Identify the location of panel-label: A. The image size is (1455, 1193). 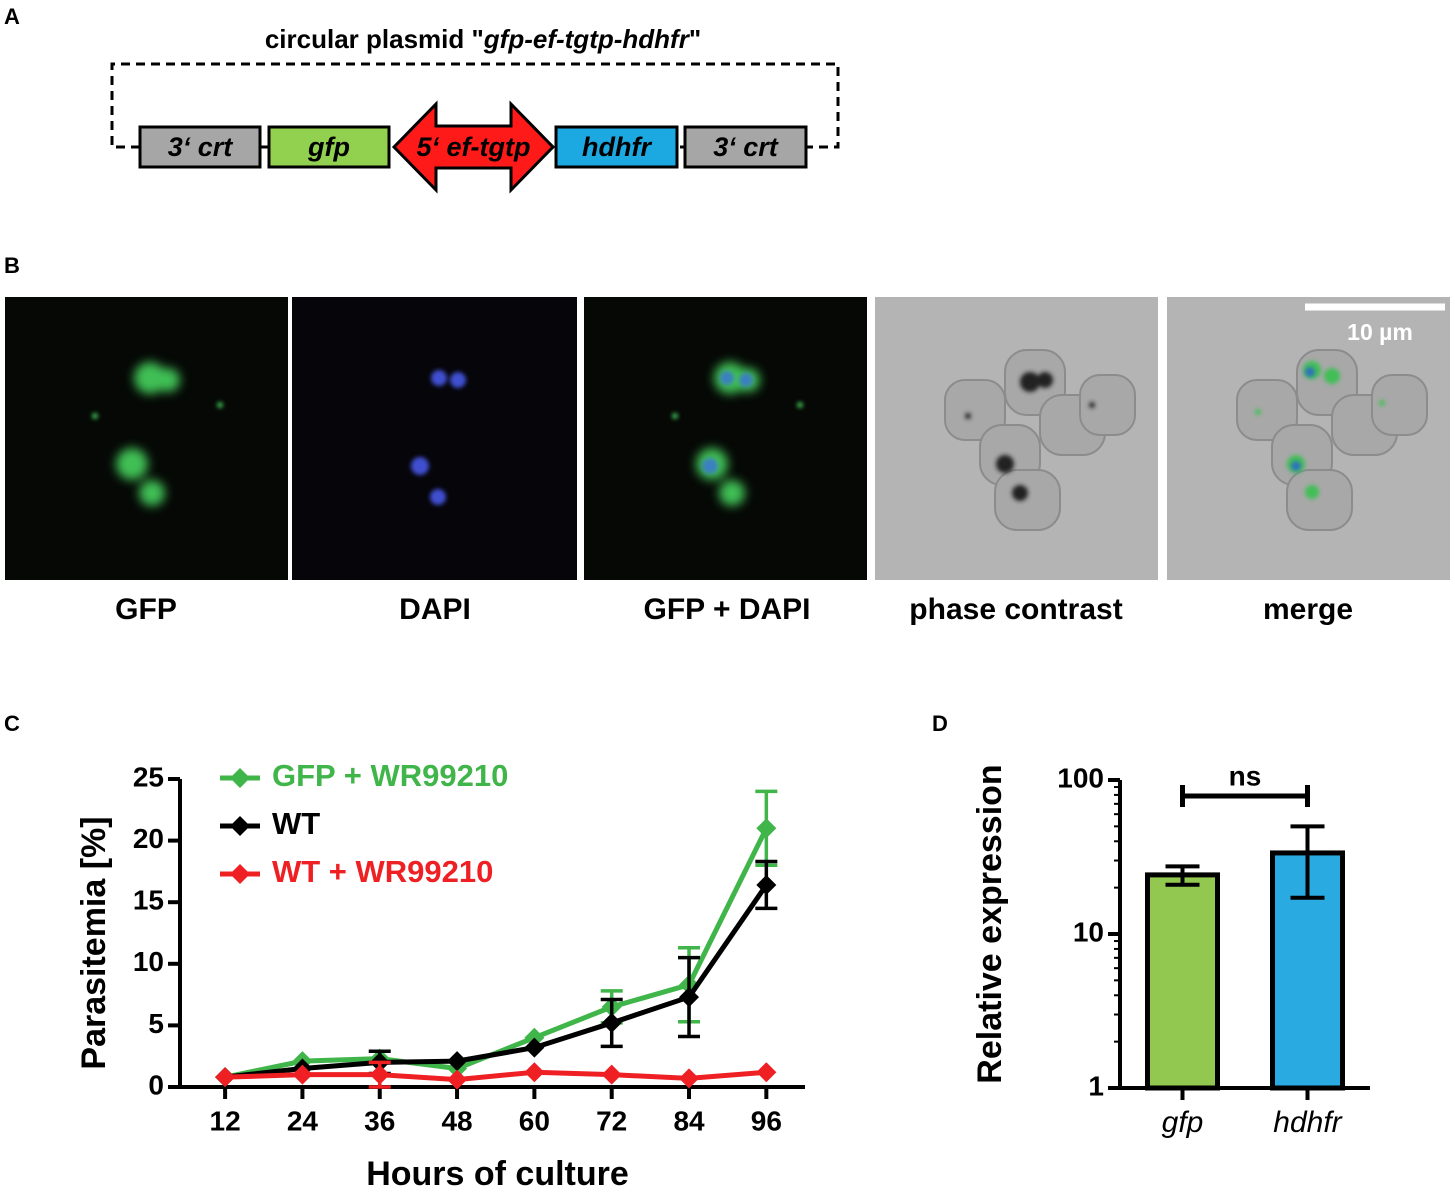
(12, 16).